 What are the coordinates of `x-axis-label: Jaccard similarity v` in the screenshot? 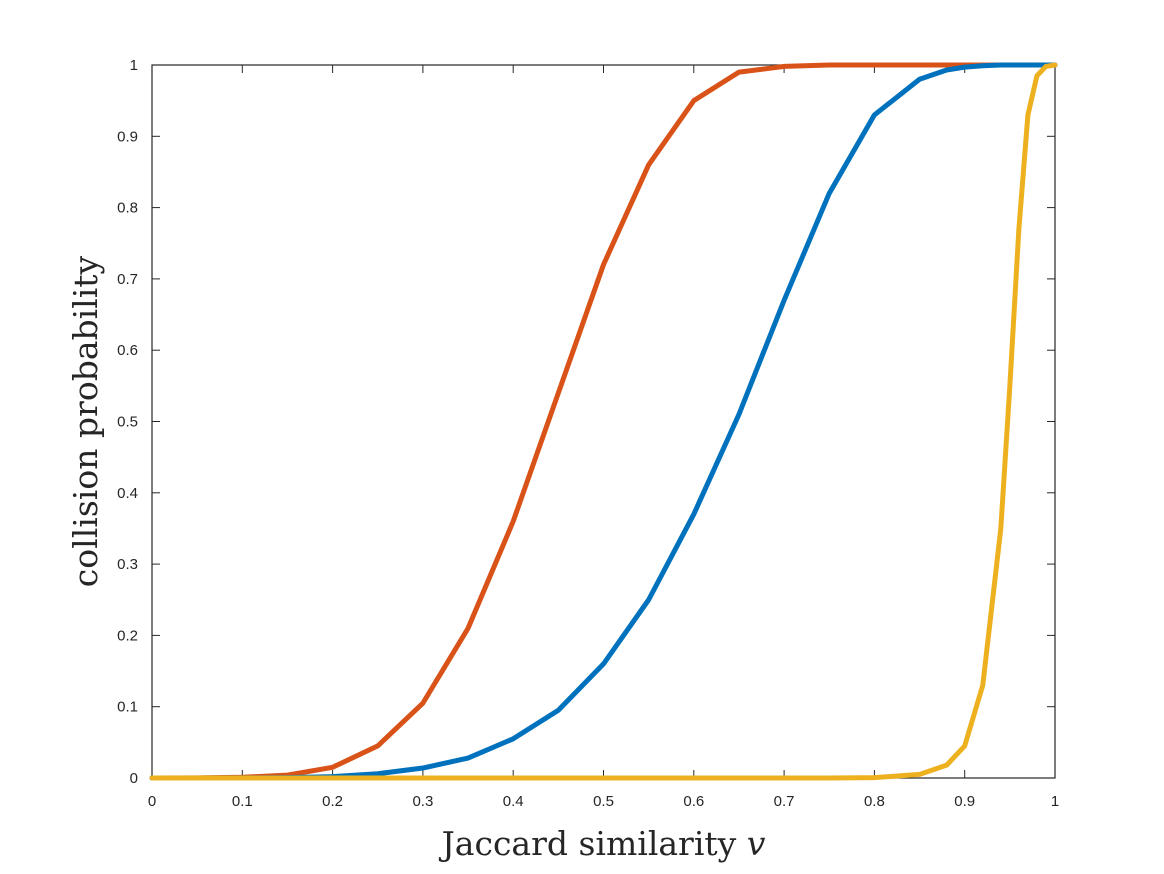 It's located at (602, 843).